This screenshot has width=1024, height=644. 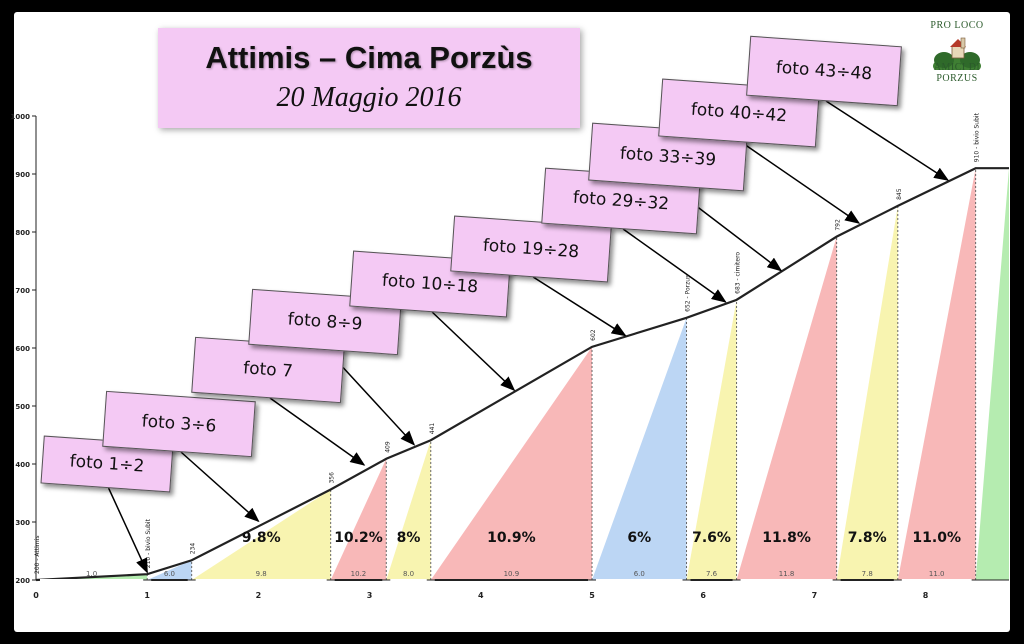 What do you see at coordinates (639, 538) in the screenshot?
I see `gradient-label: 6%` at bounding box center [639, 538].